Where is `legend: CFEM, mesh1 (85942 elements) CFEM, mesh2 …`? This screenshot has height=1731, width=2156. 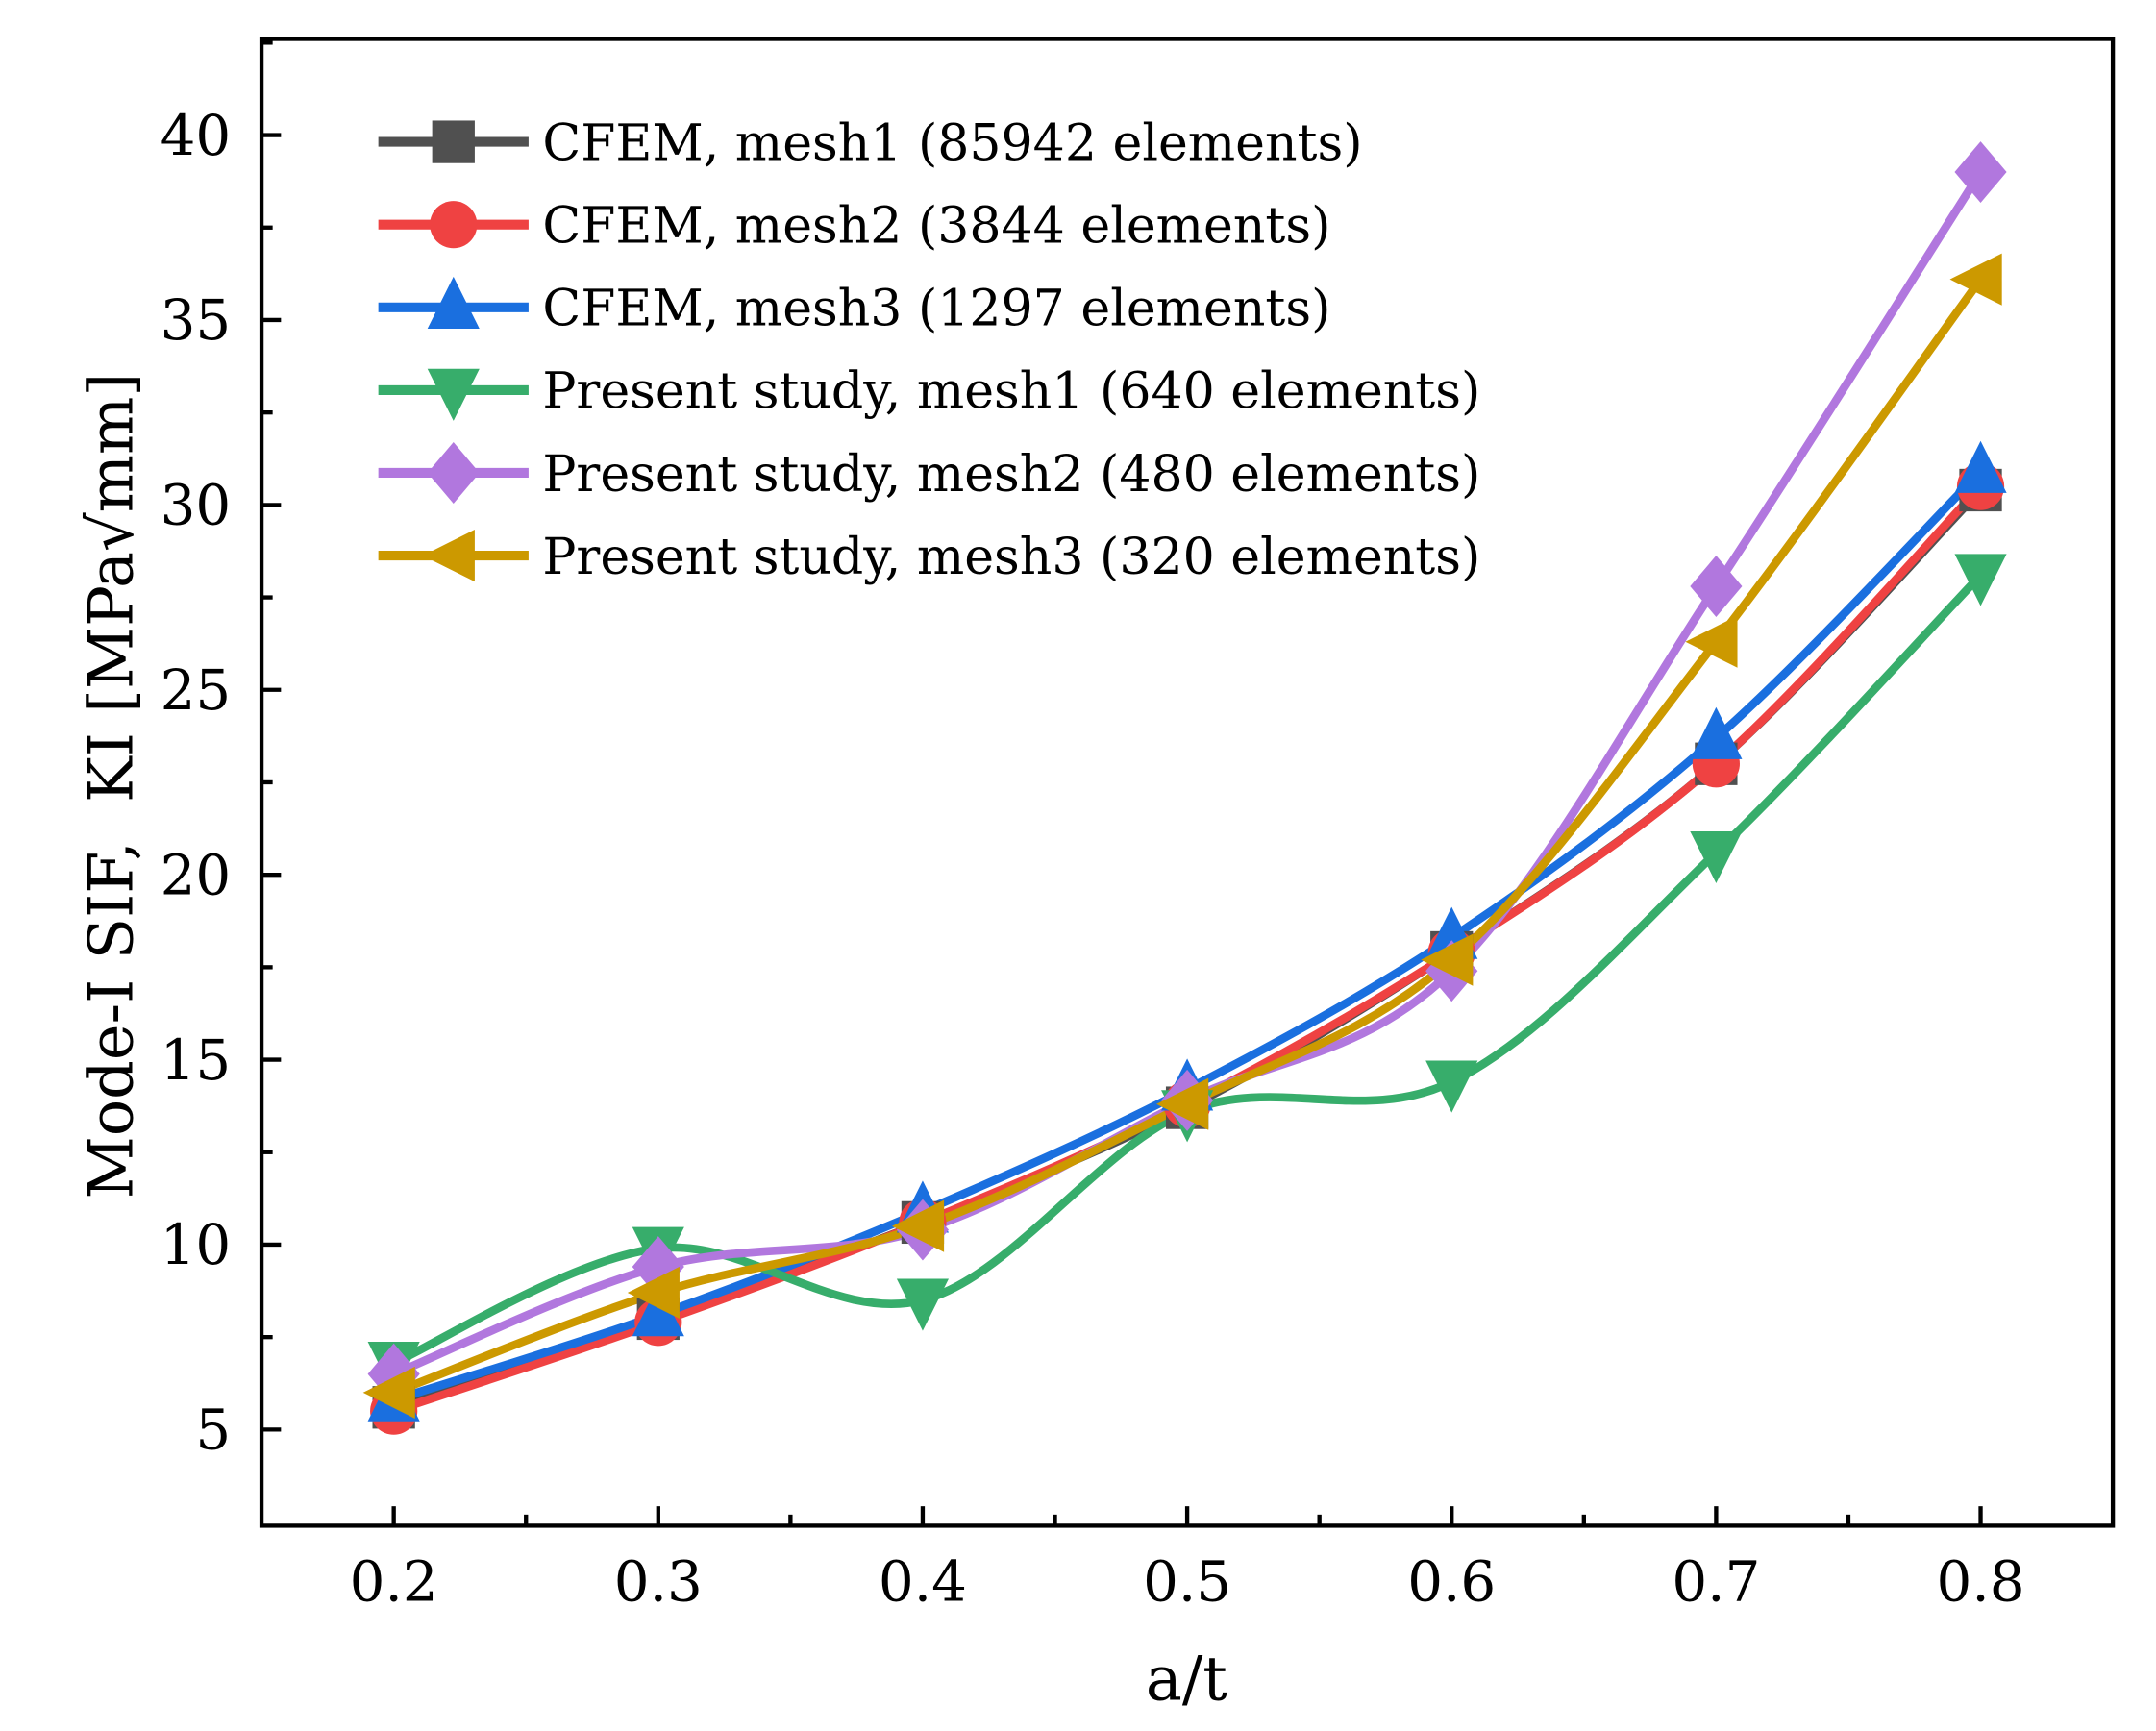
legend: CFEM, mesh1 (85942 elements) CFEM, mesh2 … is located at coordinates (929, 350).